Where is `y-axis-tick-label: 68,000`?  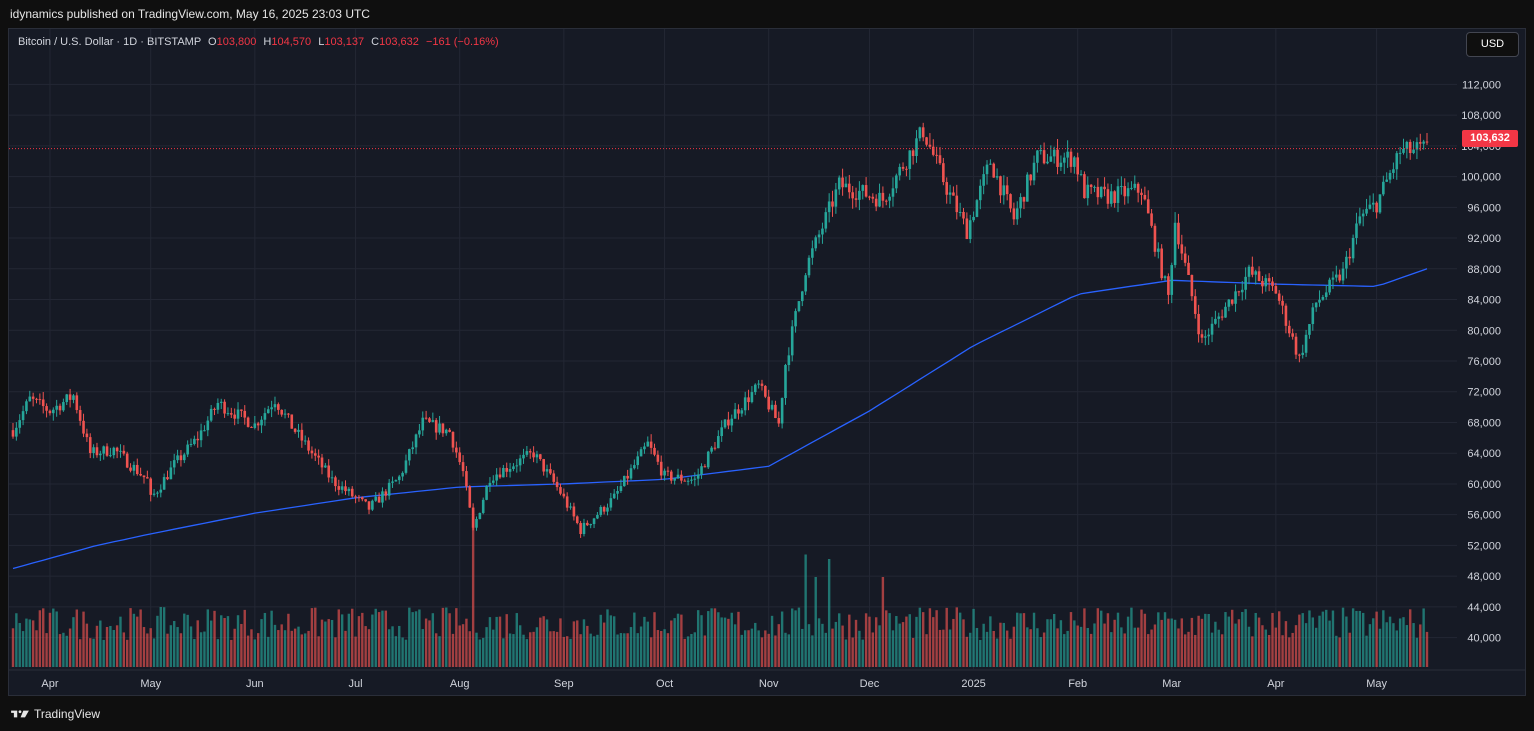
y-axis-tick-label: 68,000 is located at coordinates (1484, 423).